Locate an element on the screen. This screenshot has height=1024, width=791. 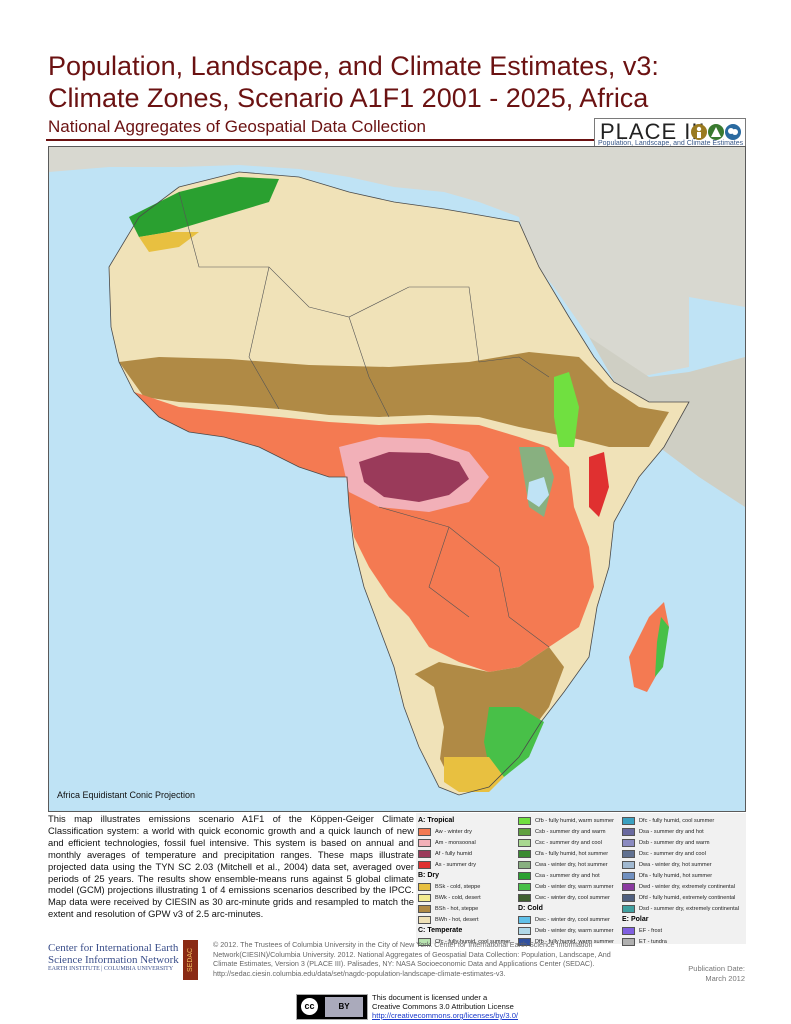
legend-entry: ET - tundra is located at coordinates (680, 941).